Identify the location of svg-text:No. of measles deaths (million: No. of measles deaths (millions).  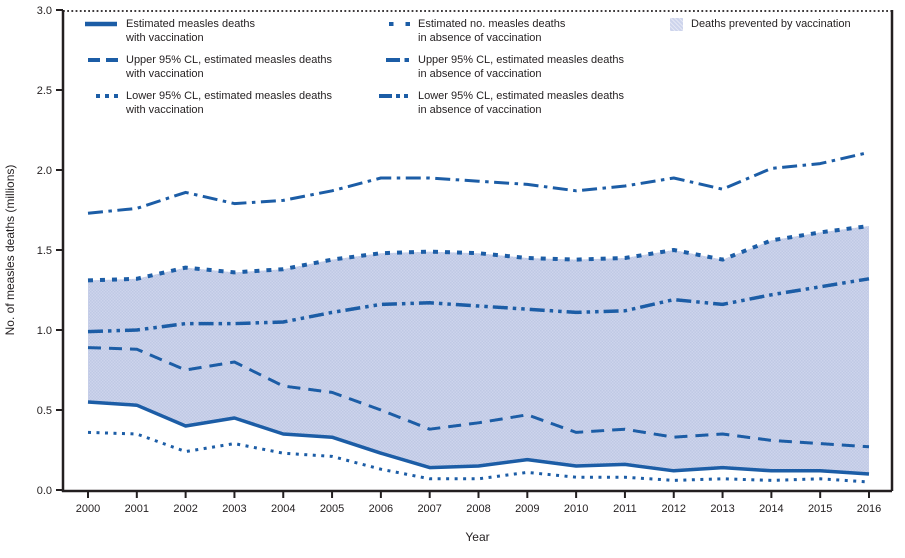
(10, 250).